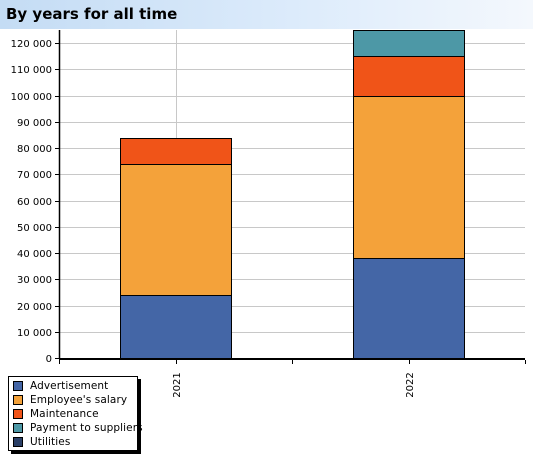  Describe the element at coordinates (34, 202) in the screenshot. I see `y-tick-label: 60 000` at that location.